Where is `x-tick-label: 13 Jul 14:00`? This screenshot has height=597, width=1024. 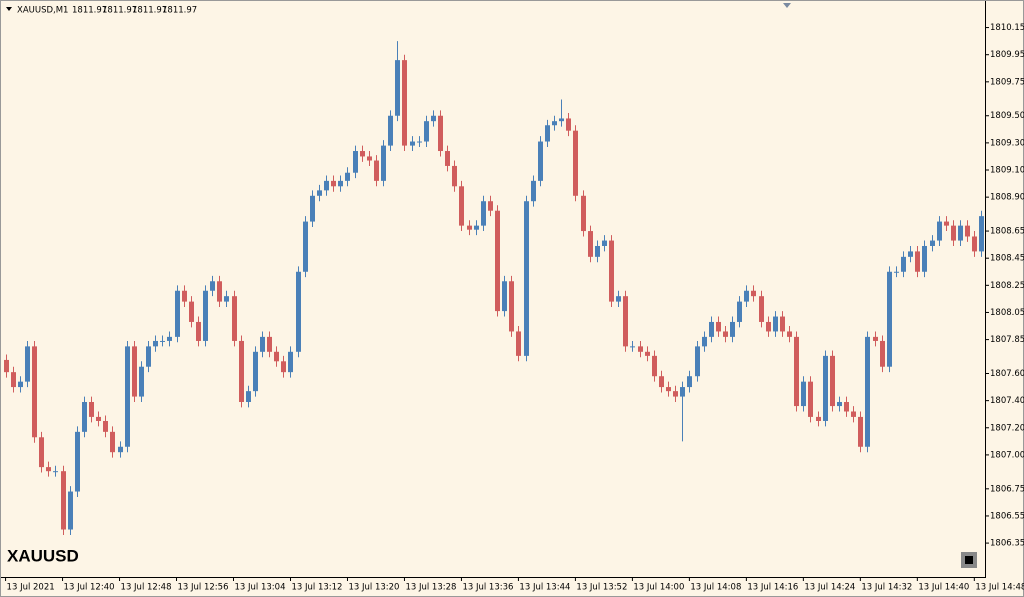 x-tick-label: 13 Jul 14:00 is located at coordinates (658, 588).